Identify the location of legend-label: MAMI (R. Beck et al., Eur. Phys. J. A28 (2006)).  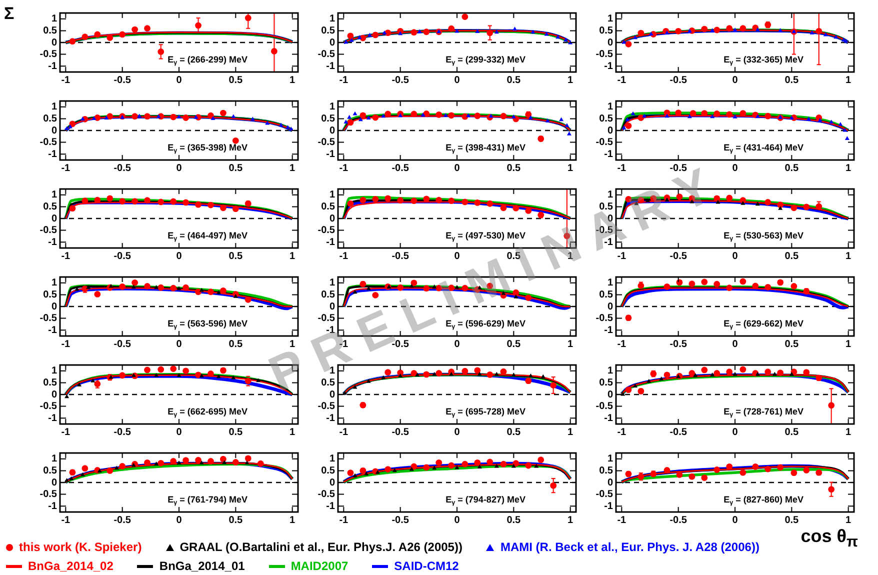
(629, 547).